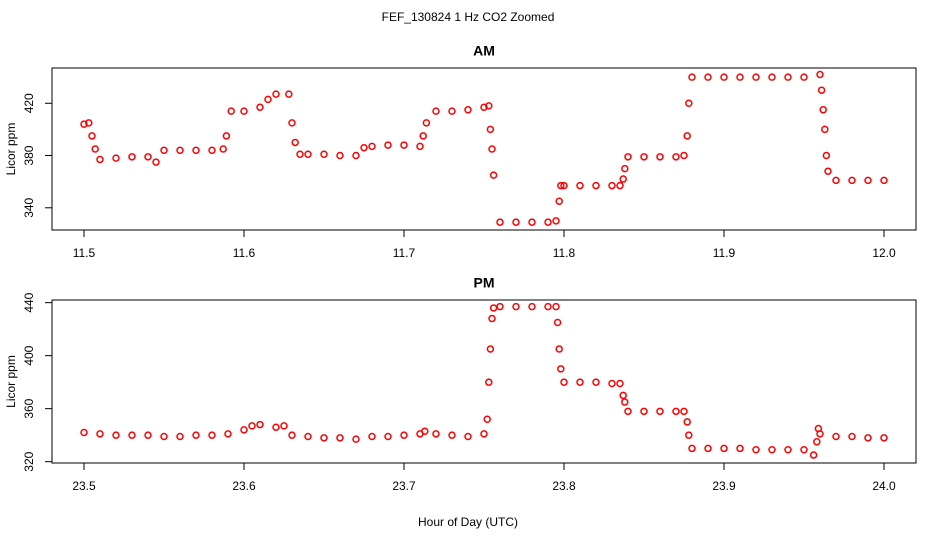  Describe the element at coordinates (29, 461) in the screenshot. I see `y-tick-label: 320` at that location.